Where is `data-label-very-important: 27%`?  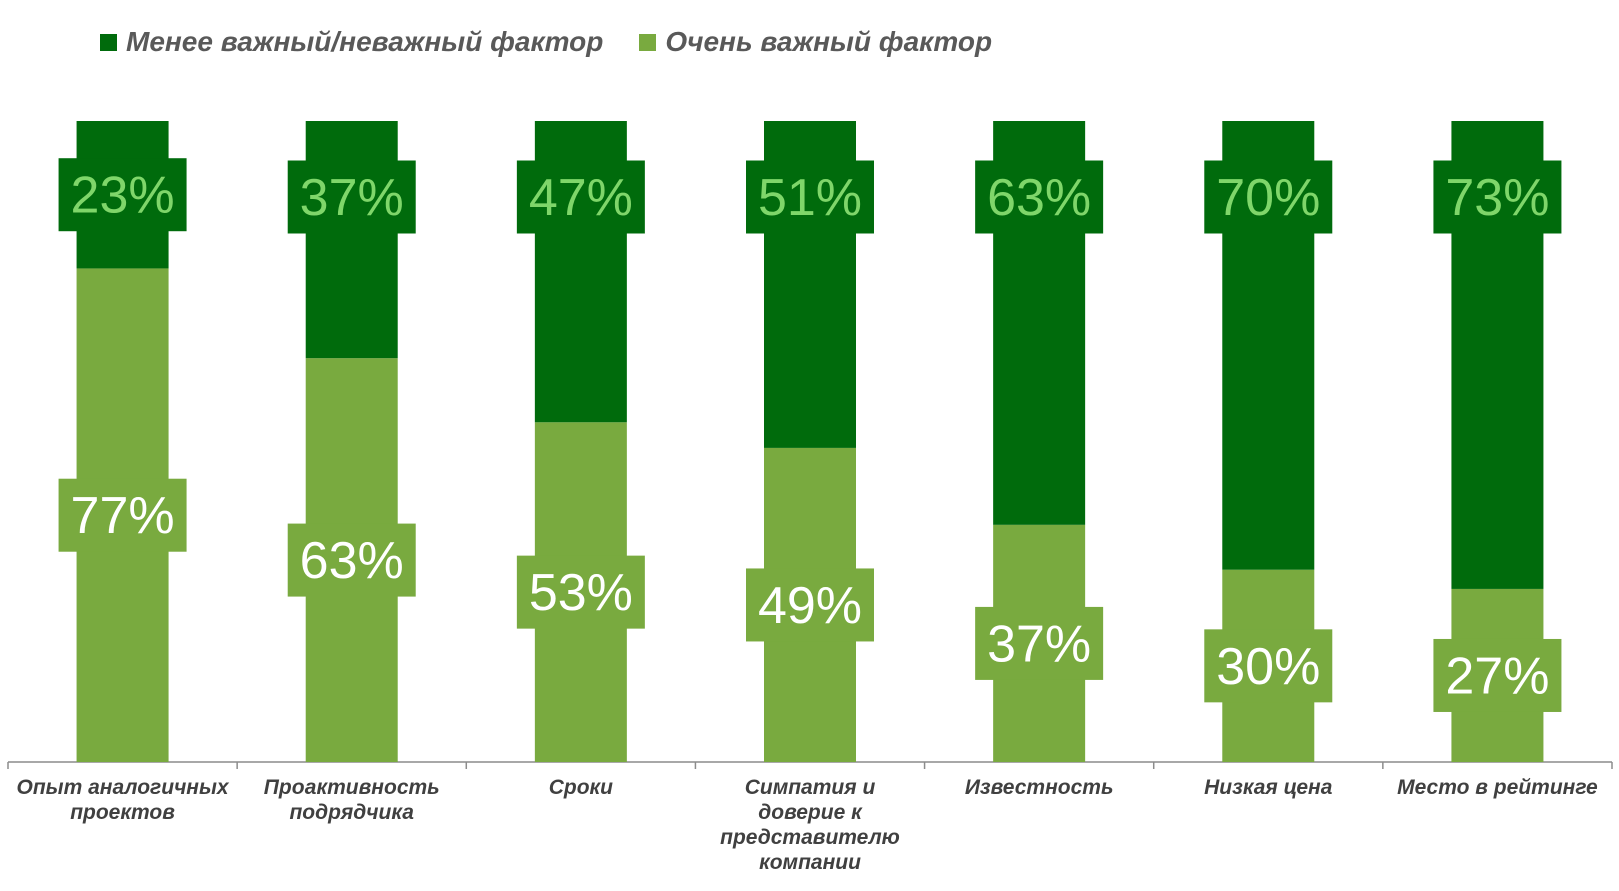 data-label-very-important: 27% is located at coordinates (1497, 676).